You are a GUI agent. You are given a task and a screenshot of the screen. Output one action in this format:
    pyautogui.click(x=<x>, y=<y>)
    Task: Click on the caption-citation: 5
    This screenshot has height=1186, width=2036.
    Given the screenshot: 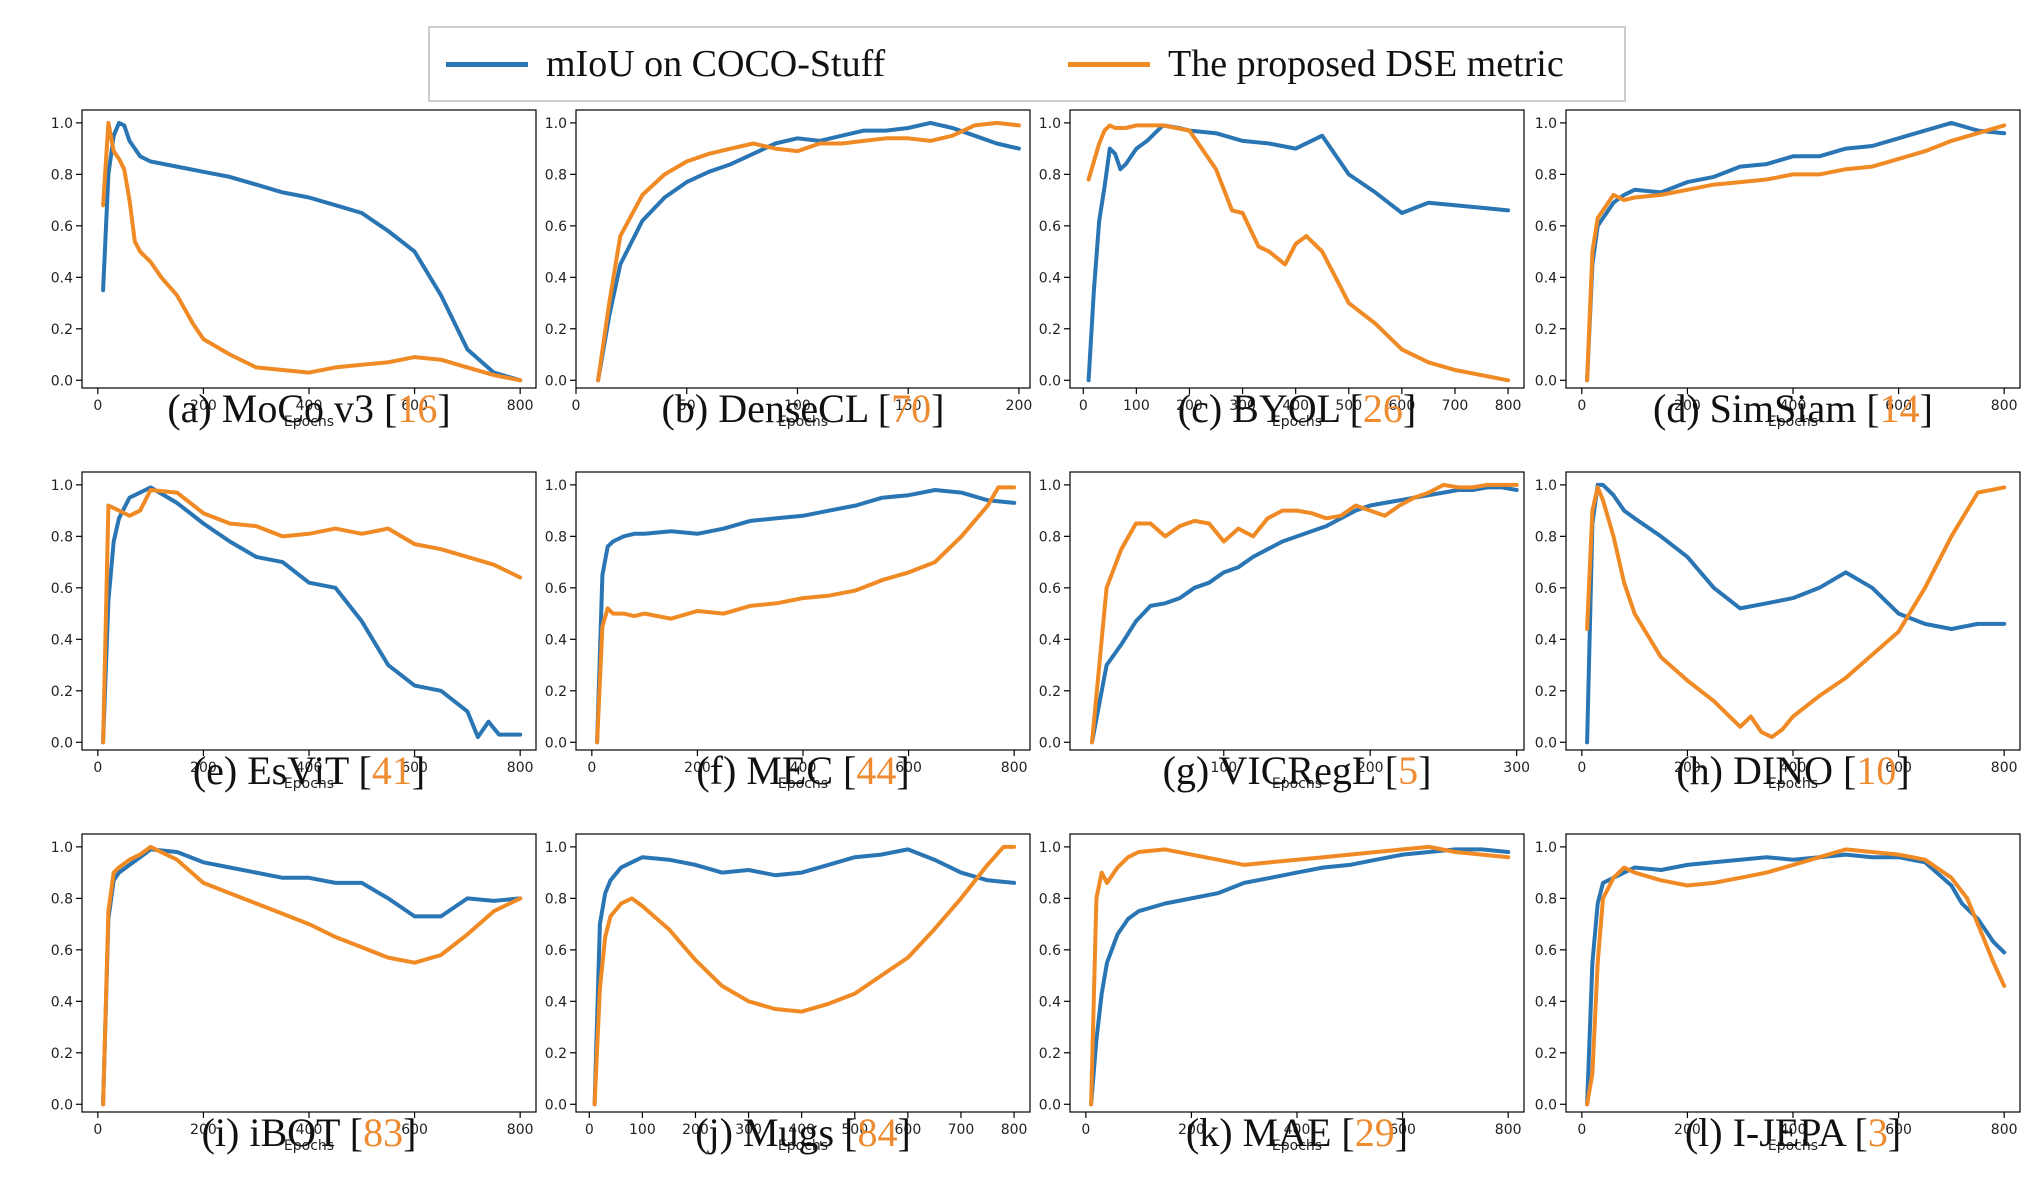 What is the action you would take?
    pyautogui.click(x=1408, y=770)
    